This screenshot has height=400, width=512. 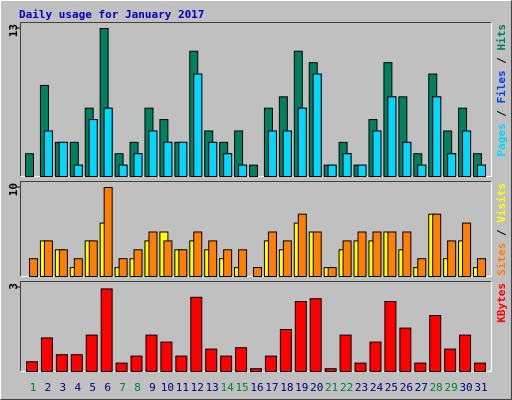 I want to click on legend-entry: Sites, so click(x=501, y=259).